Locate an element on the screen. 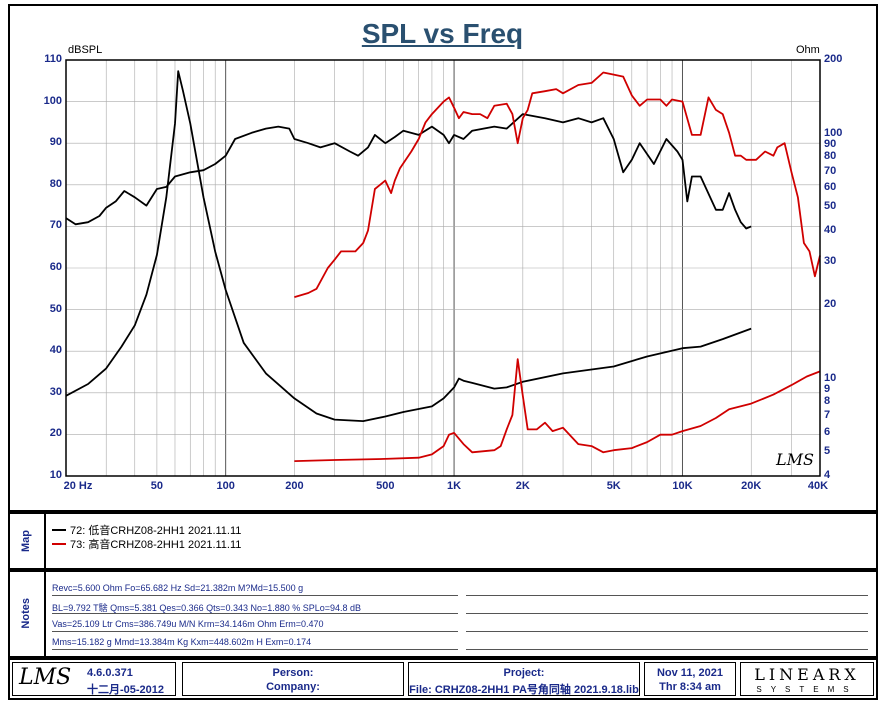 The width and height of the screenshot is (885, 704). footer-version: 4.6.0.371 is located at coordinates (110, 673).